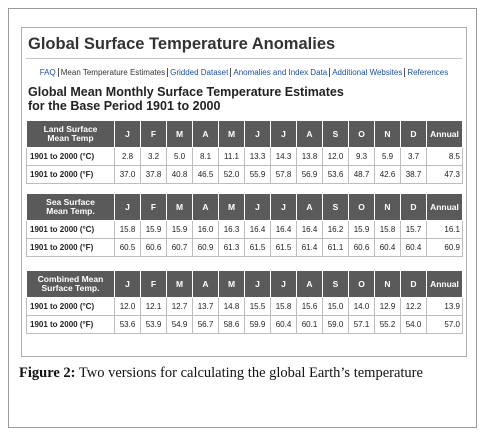 This screenshot has height=438, width=487. I want to click on cell: 60.6, so click(361, 247).